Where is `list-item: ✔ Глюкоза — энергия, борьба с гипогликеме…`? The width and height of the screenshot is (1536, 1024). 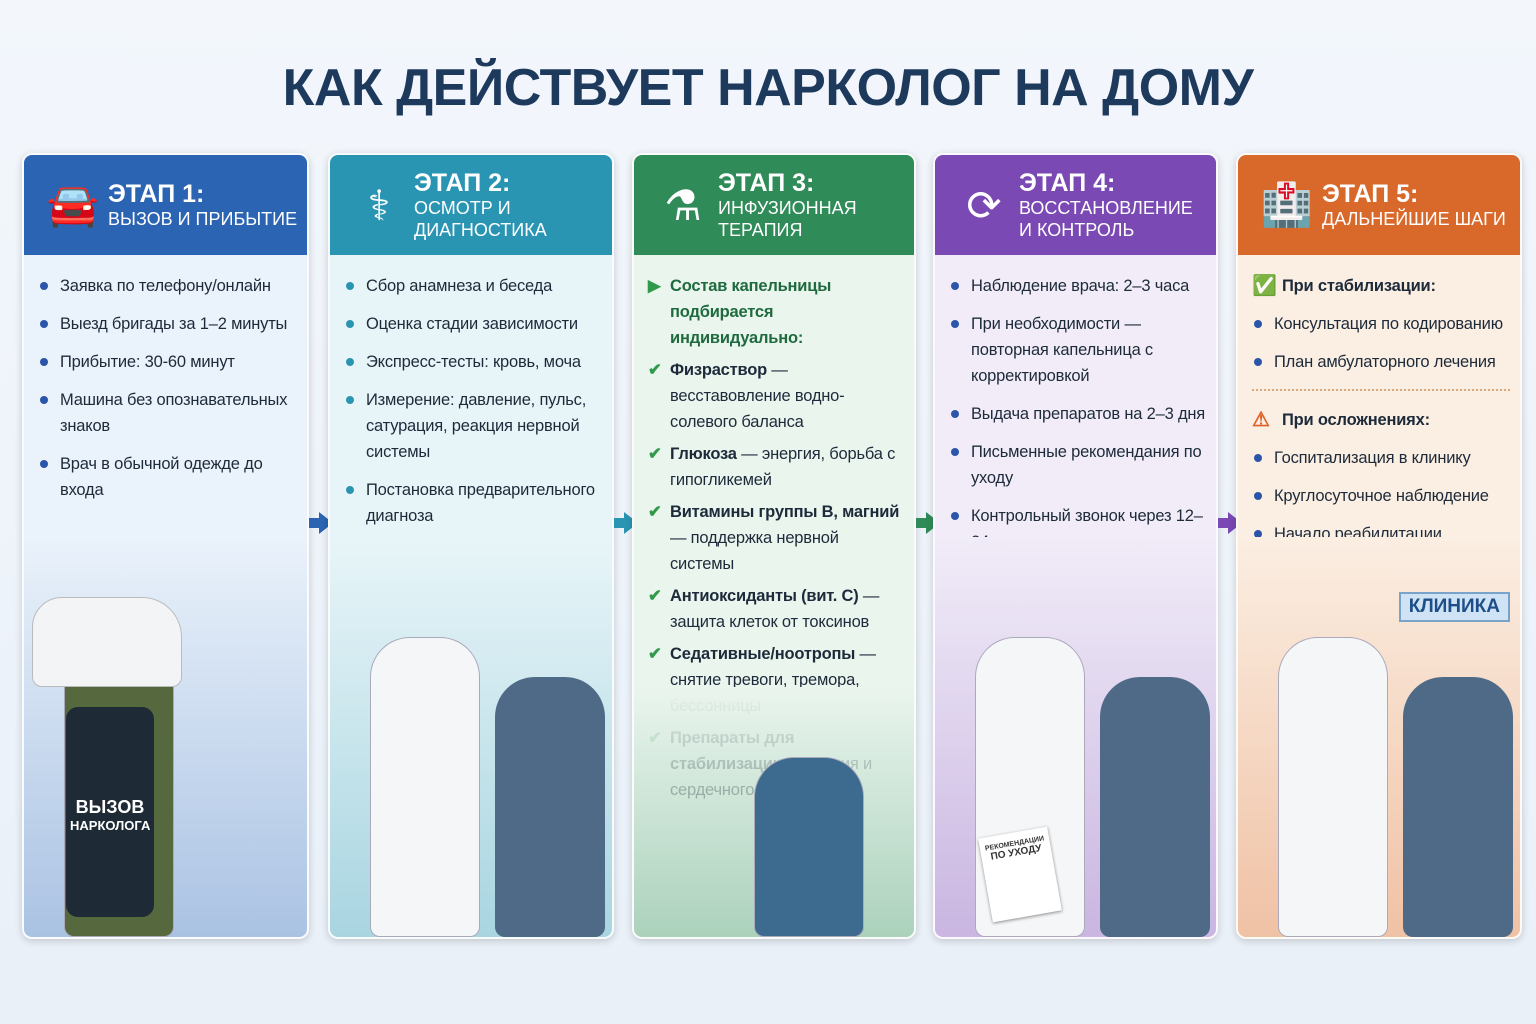
list-item: ✔ Глюкоза — энергия, борьба с гипогликеме… is located at coordinates (776, 467).